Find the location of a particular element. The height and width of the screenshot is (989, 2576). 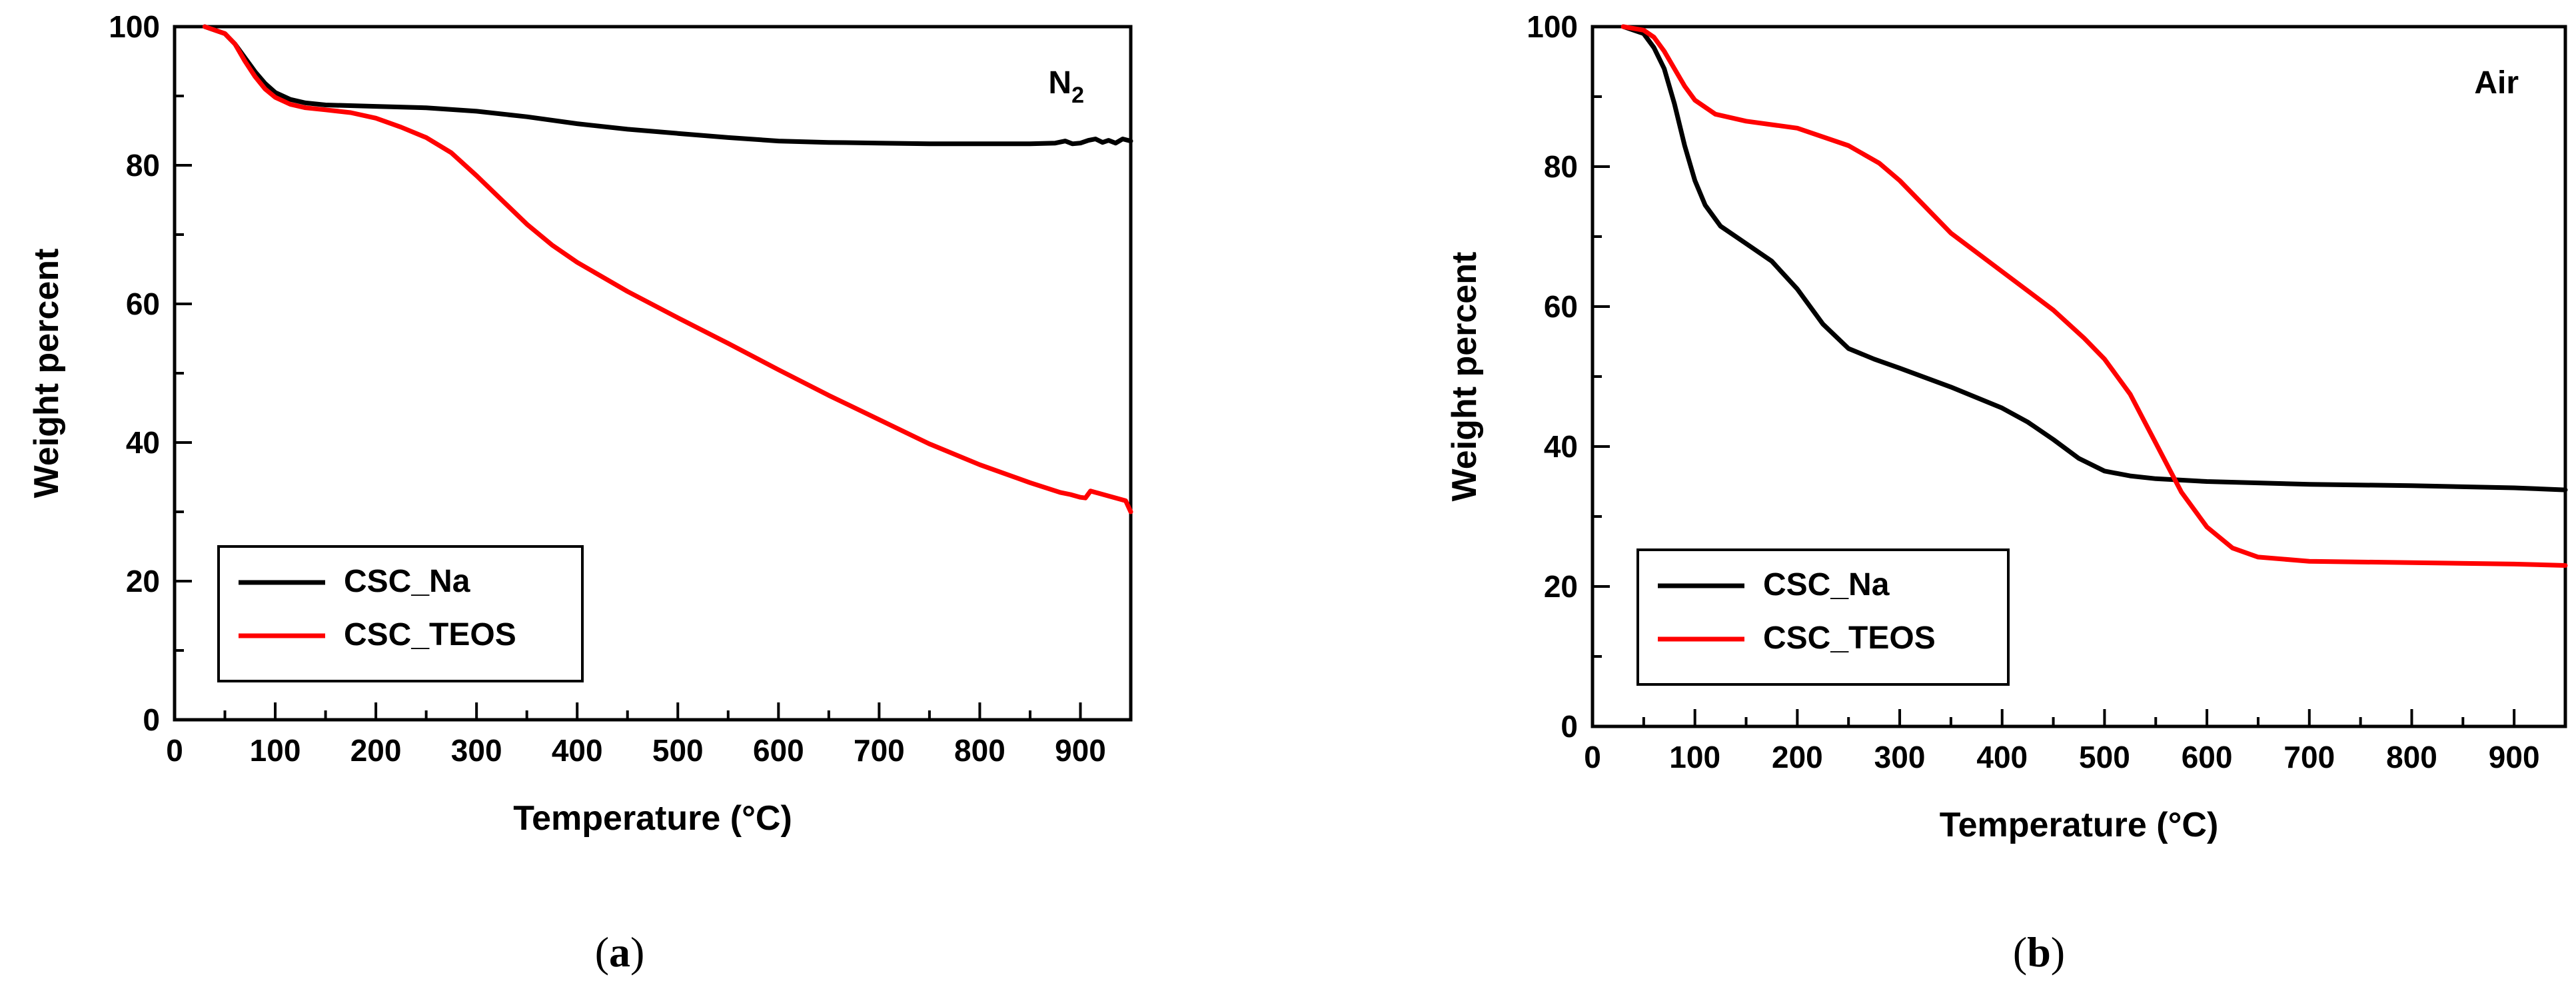

atmosphere-annotation: N2 is located at coordinates (1066, 86).